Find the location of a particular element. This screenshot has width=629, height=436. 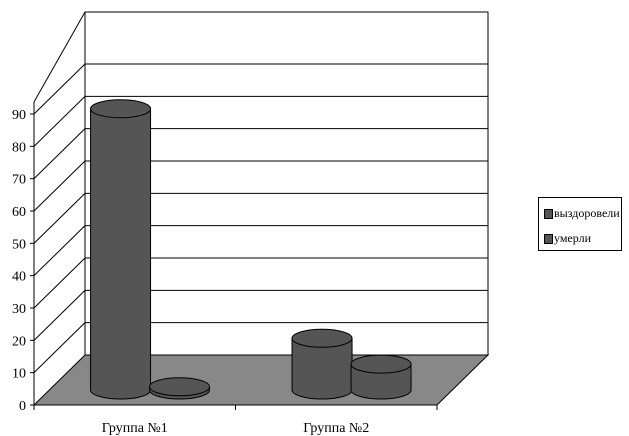

y-tick-label-5: 50 is located at coordinates (19, 244).